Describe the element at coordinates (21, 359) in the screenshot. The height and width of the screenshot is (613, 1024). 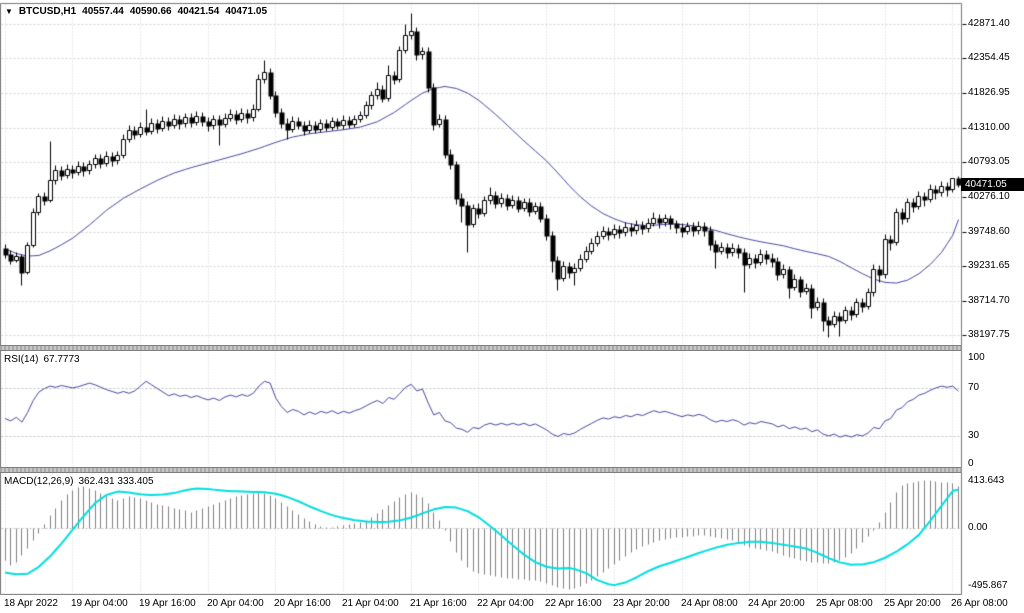
I see `rsi-indicator-label: RSI(14)` at that location.